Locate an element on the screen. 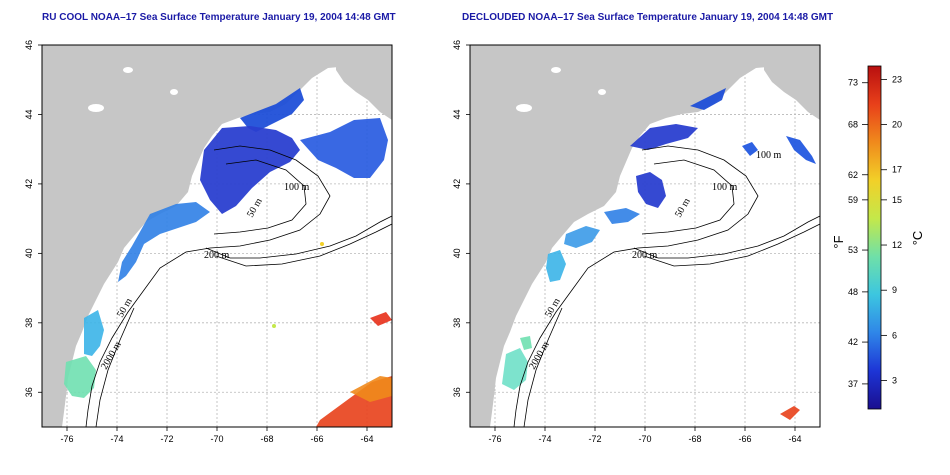 Image resolution: width=950 pixels, height=475 pixels. right-nova-scotia-land is located at coordinates (792, 82).